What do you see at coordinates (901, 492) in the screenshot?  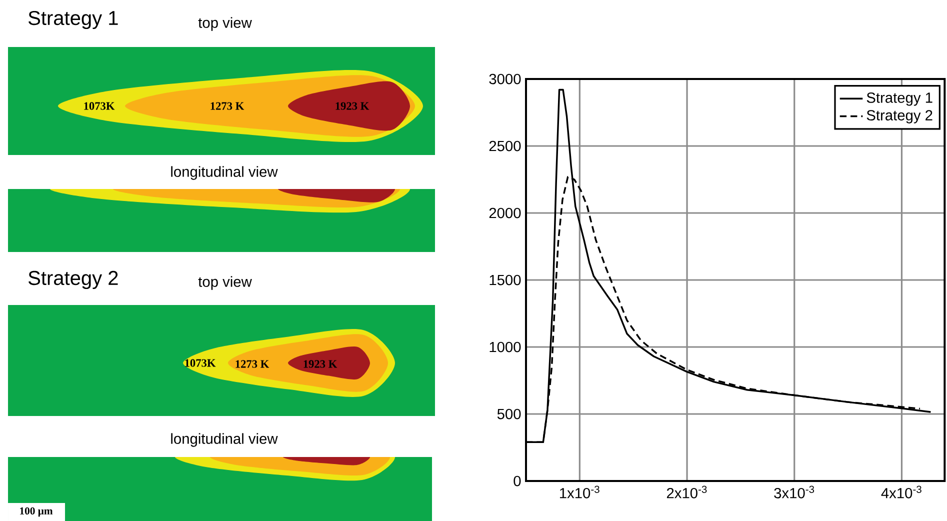 I see `x-tick-label: 4x10$^{-3}$` at bounding box center [901, 492].